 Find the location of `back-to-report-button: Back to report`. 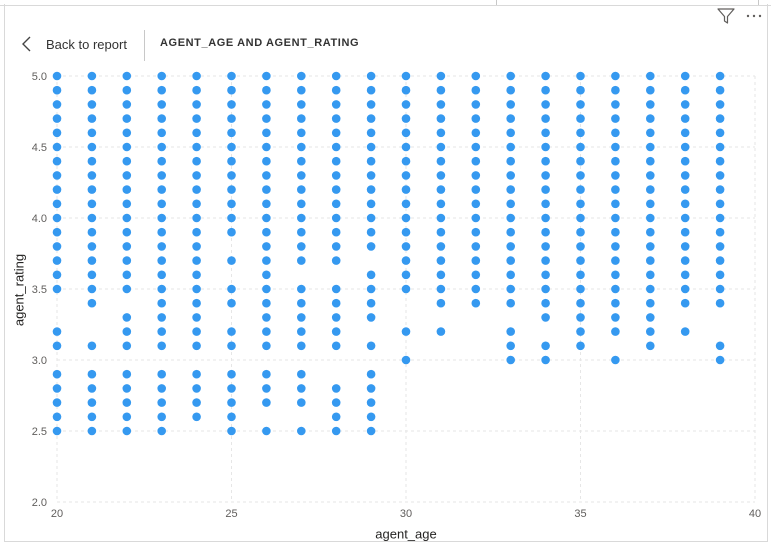

back-to-report-button: Back to report is located at coordinates (73, 44).